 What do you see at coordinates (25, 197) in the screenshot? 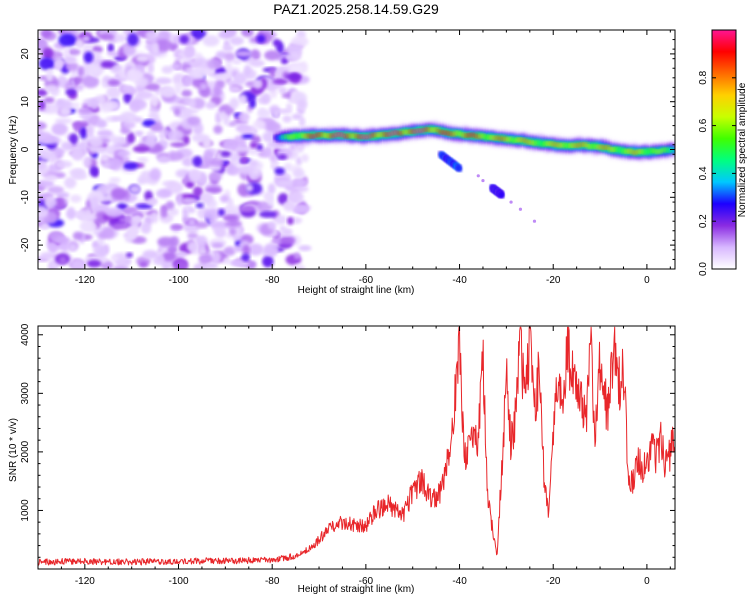
I see `y-tick-label: -10` at bounding box center [25, 197].